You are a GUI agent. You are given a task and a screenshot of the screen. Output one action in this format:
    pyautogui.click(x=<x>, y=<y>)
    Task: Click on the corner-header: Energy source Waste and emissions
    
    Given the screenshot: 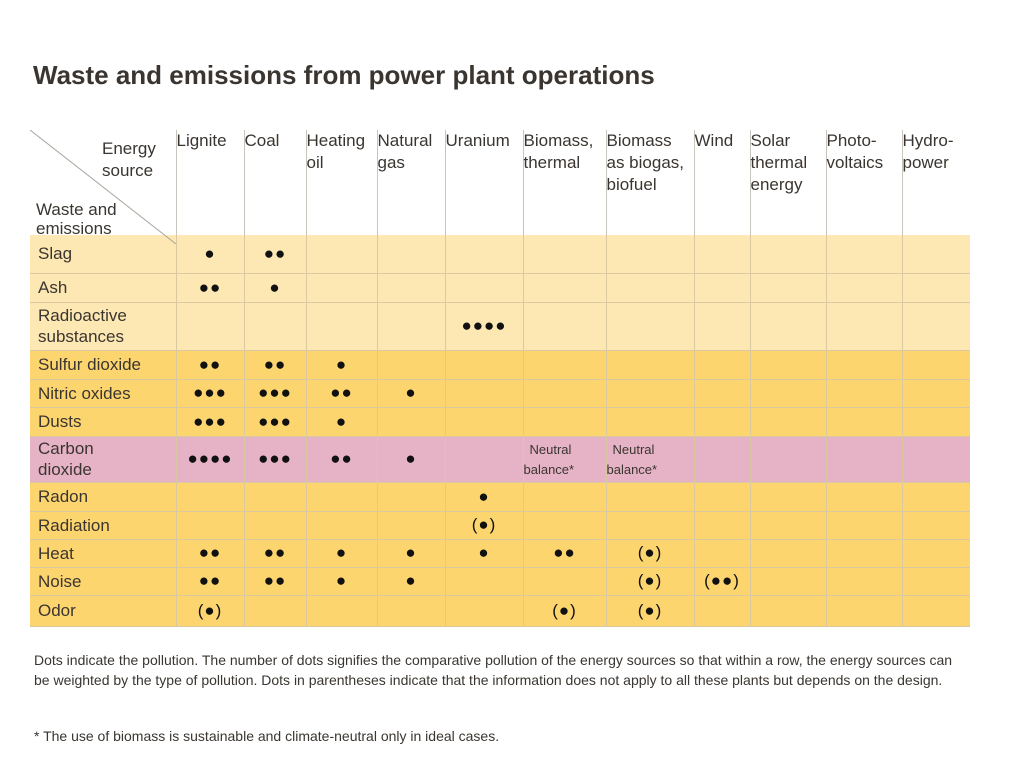 What is the action you would take?
    pyautogui.click(x=103, y=187)
    